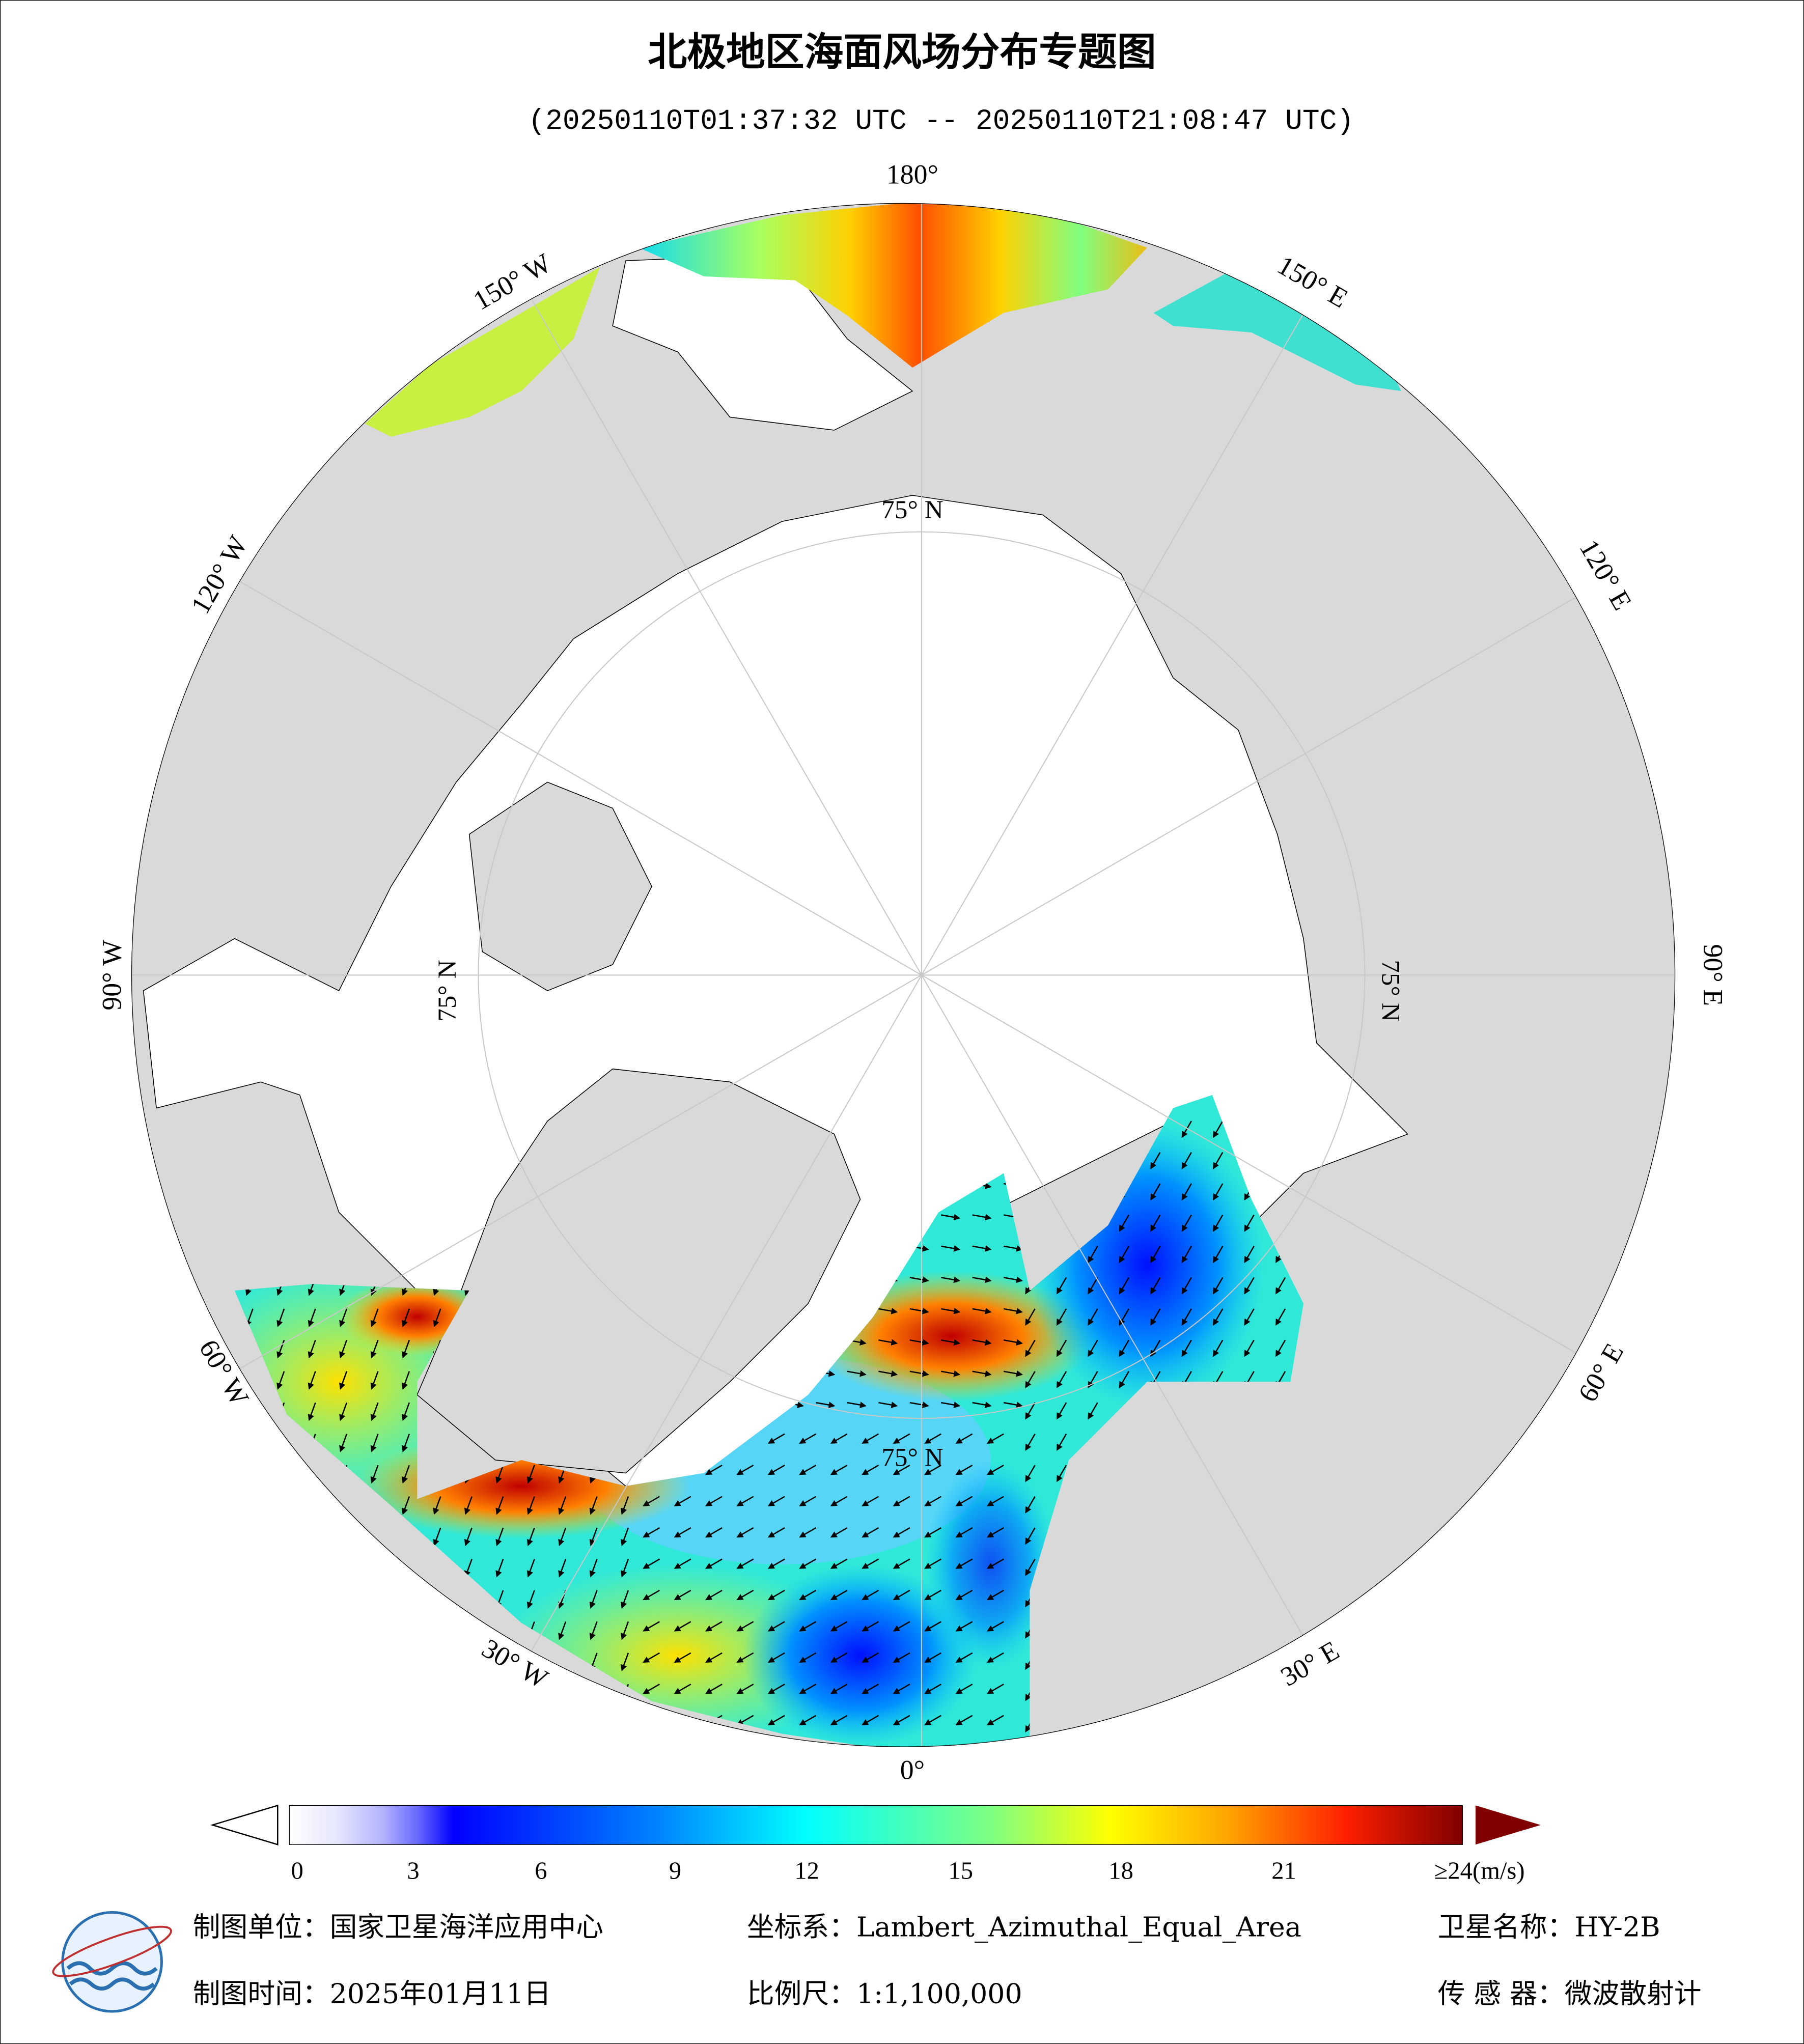  I want to click on colorbar-label: ≥24(m/s), so click(1479, 1871).